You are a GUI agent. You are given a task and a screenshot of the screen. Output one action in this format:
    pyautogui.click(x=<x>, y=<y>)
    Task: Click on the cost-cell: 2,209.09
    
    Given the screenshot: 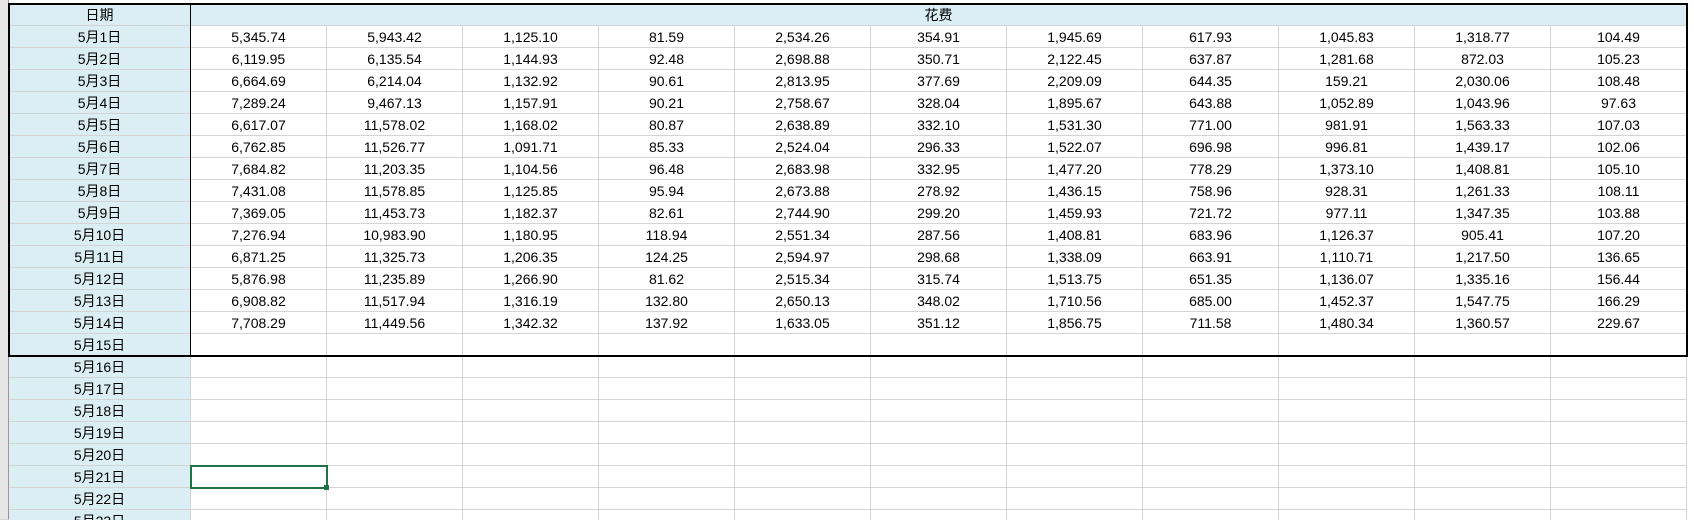 What is the action you would take?
    pyautogui.click(x=1075, y=81)
    